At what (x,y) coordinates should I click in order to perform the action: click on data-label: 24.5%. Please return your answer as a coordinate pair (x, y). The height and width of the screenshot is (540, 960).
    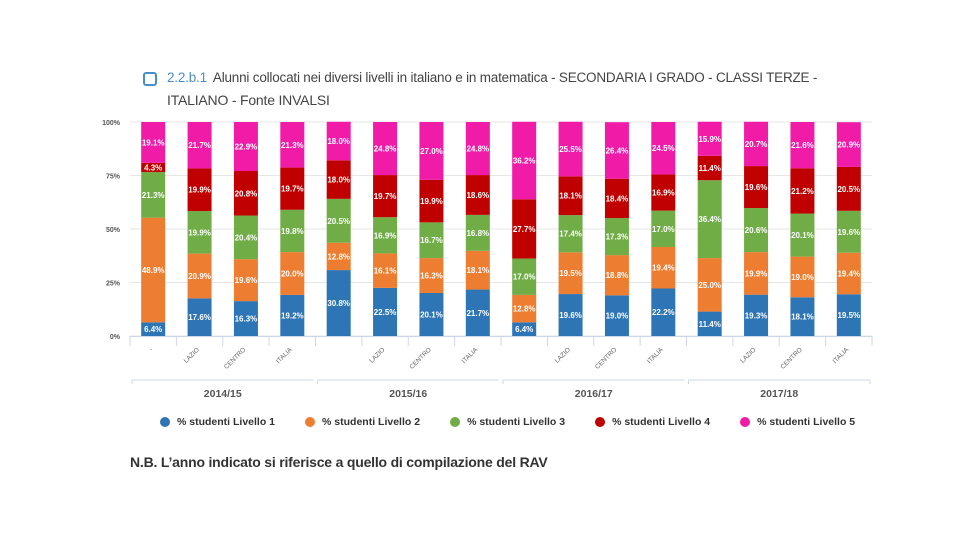
    Looking at the image, I should click on (663, 148).